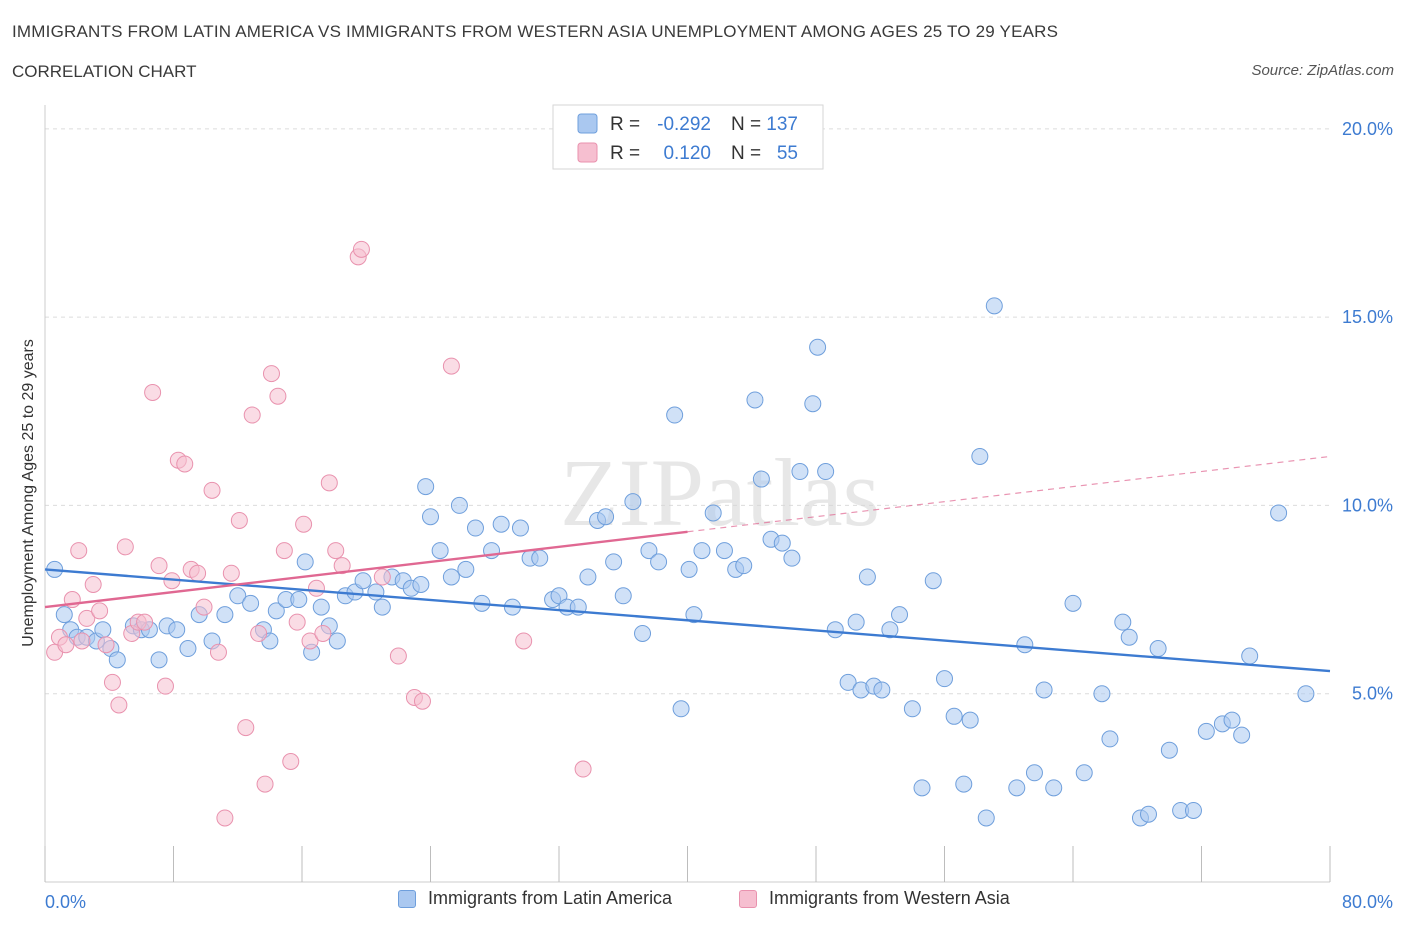 The width and height of the screenshot is (1406, 930). Describe the element at coordinates (550, 898) in the screenshot. I see `legend-label-latin-america: Immigrants from Latin America` at that location.